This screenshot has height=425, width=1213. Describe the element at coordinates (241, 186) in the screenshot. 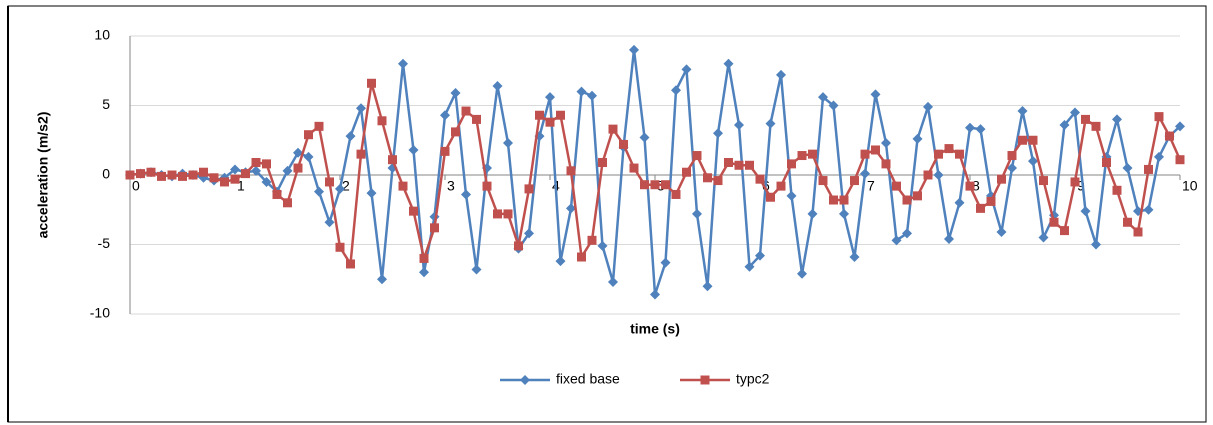

I see `x-tick-label: 1` at that location.